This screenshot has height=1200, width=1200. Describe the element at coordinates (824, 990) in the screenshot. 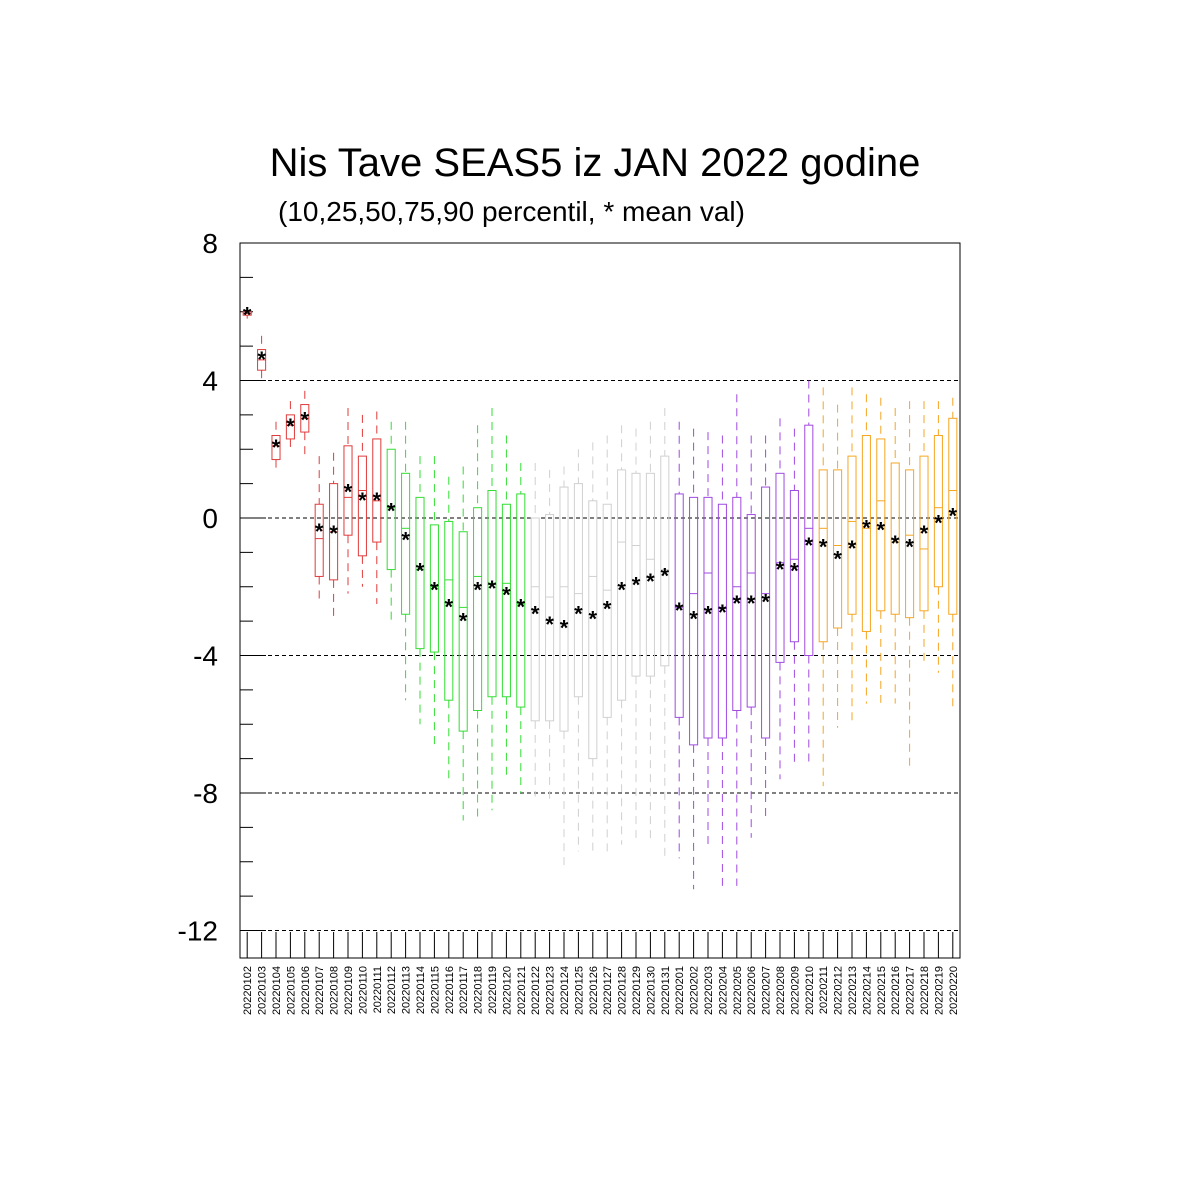

I see `x-tick-label: 20220211` at that location.